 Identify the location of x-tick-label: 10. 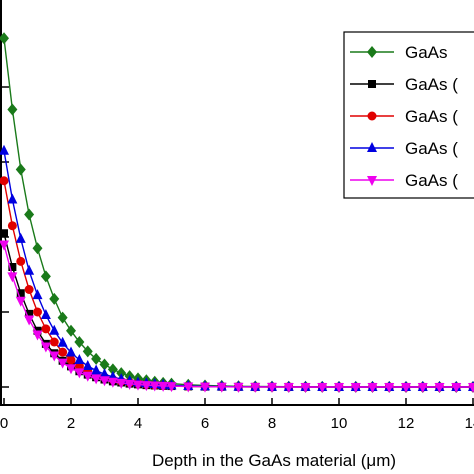
(339, 423).